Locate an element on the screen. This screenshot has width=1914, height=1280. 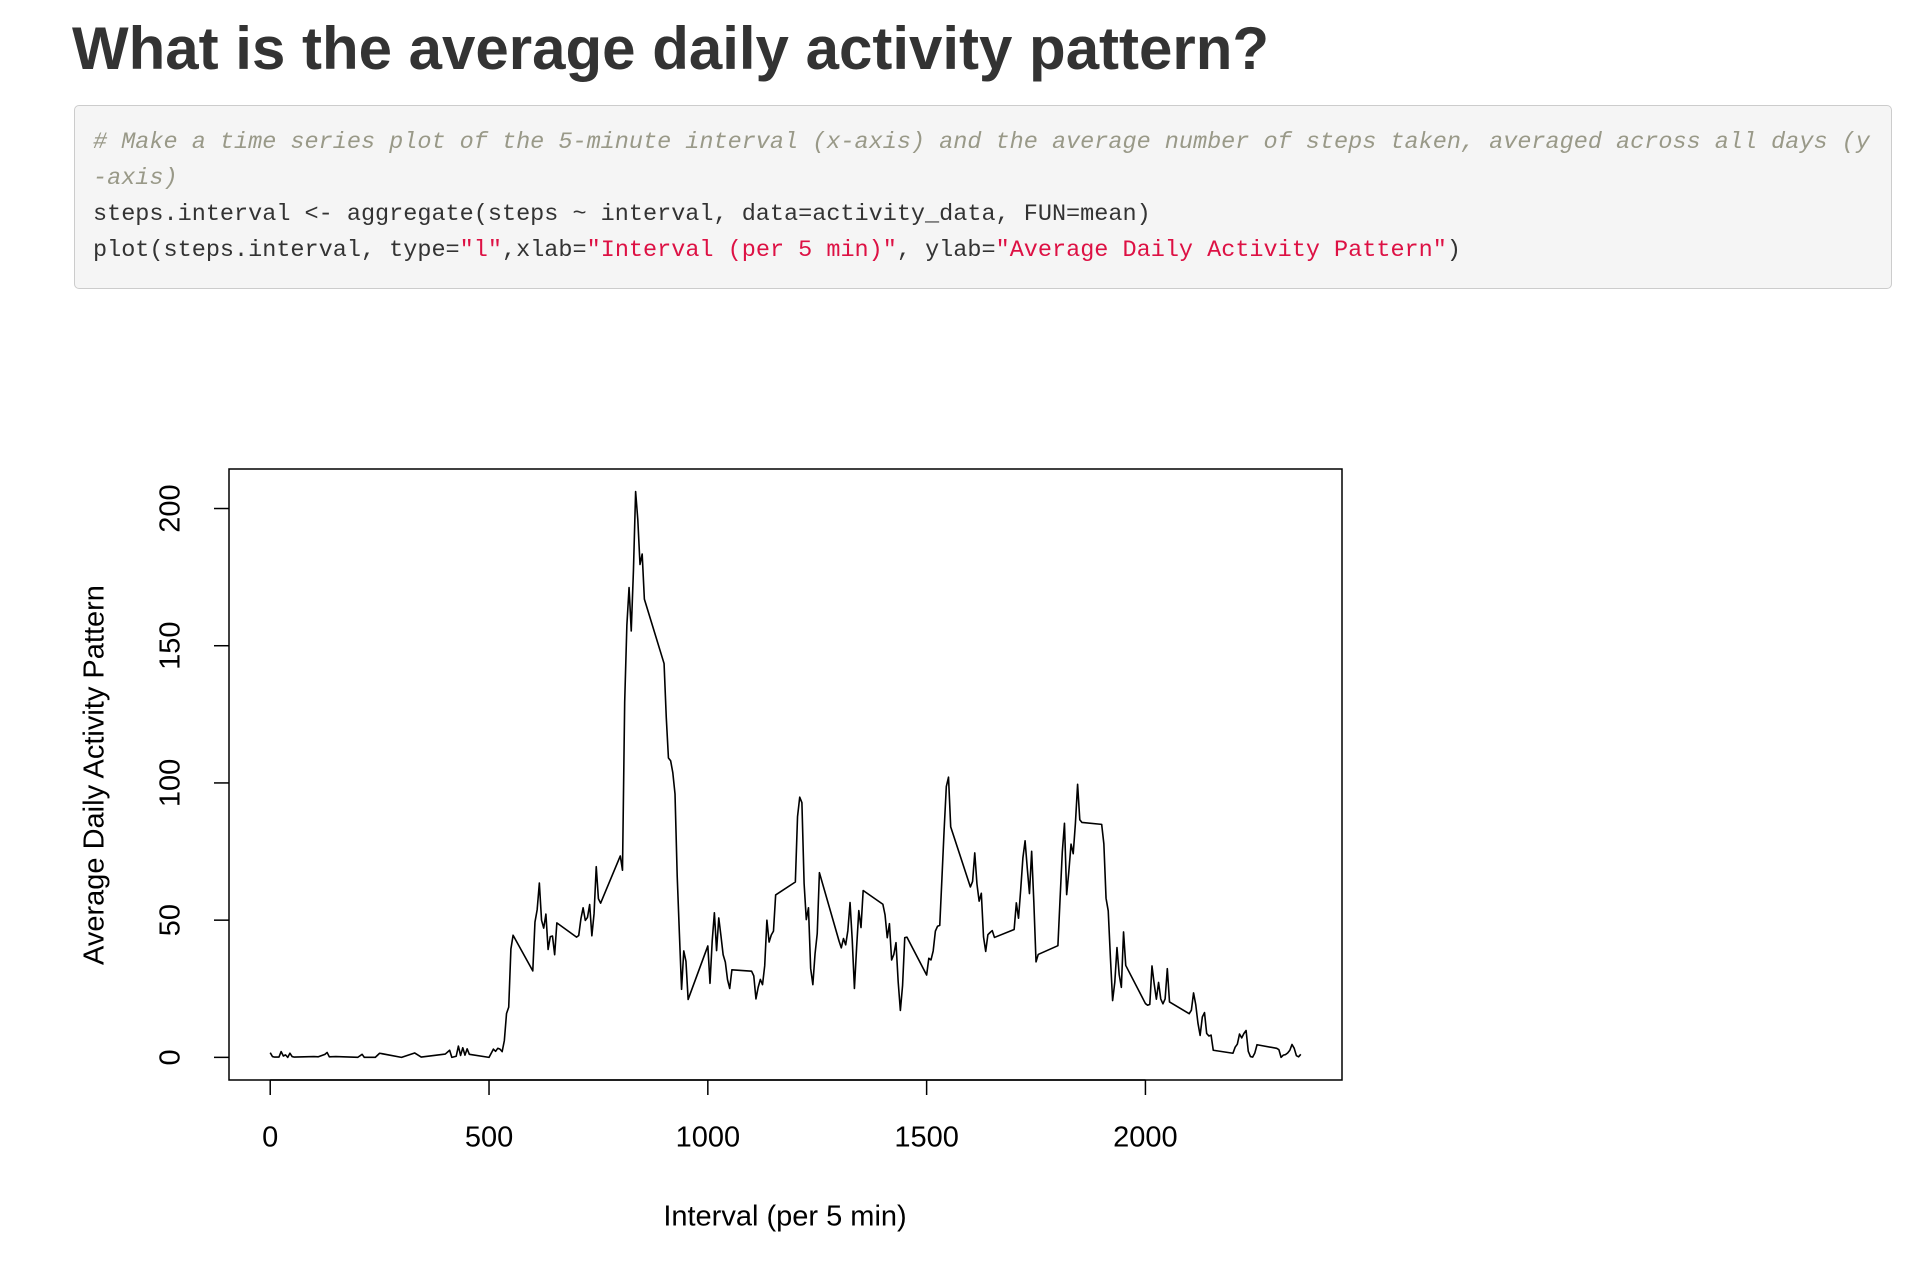
x-axis-label: Interval (per 5 min) is located at coordinates (784, 1217).